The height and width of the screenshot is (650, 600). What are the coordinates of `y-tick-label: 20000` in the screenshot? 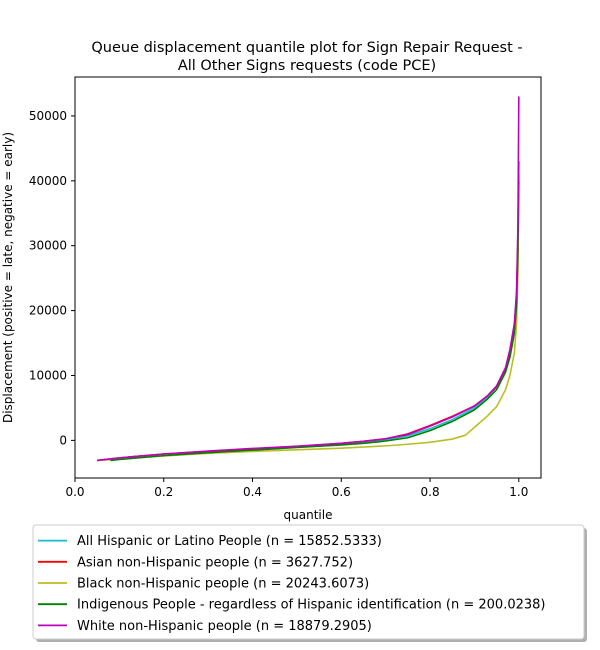 It's located at (48, 311).